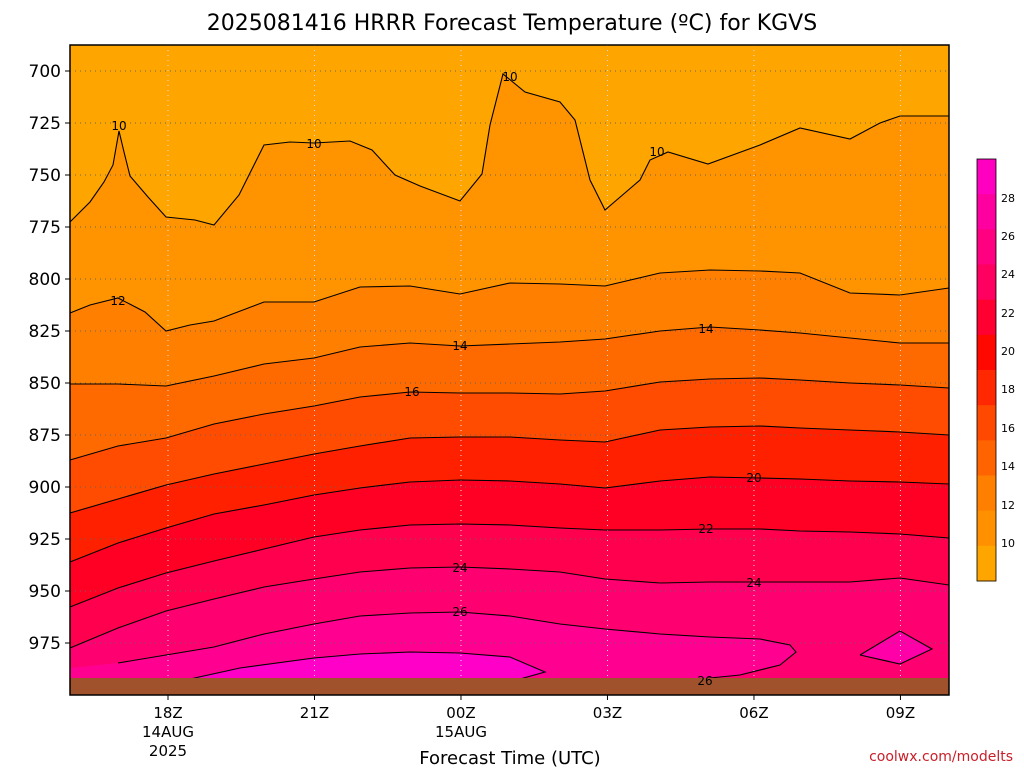 This screenshot has width=1024, height=768. I want to click on colorbar-tick-label: 18, so click(1008, 389).